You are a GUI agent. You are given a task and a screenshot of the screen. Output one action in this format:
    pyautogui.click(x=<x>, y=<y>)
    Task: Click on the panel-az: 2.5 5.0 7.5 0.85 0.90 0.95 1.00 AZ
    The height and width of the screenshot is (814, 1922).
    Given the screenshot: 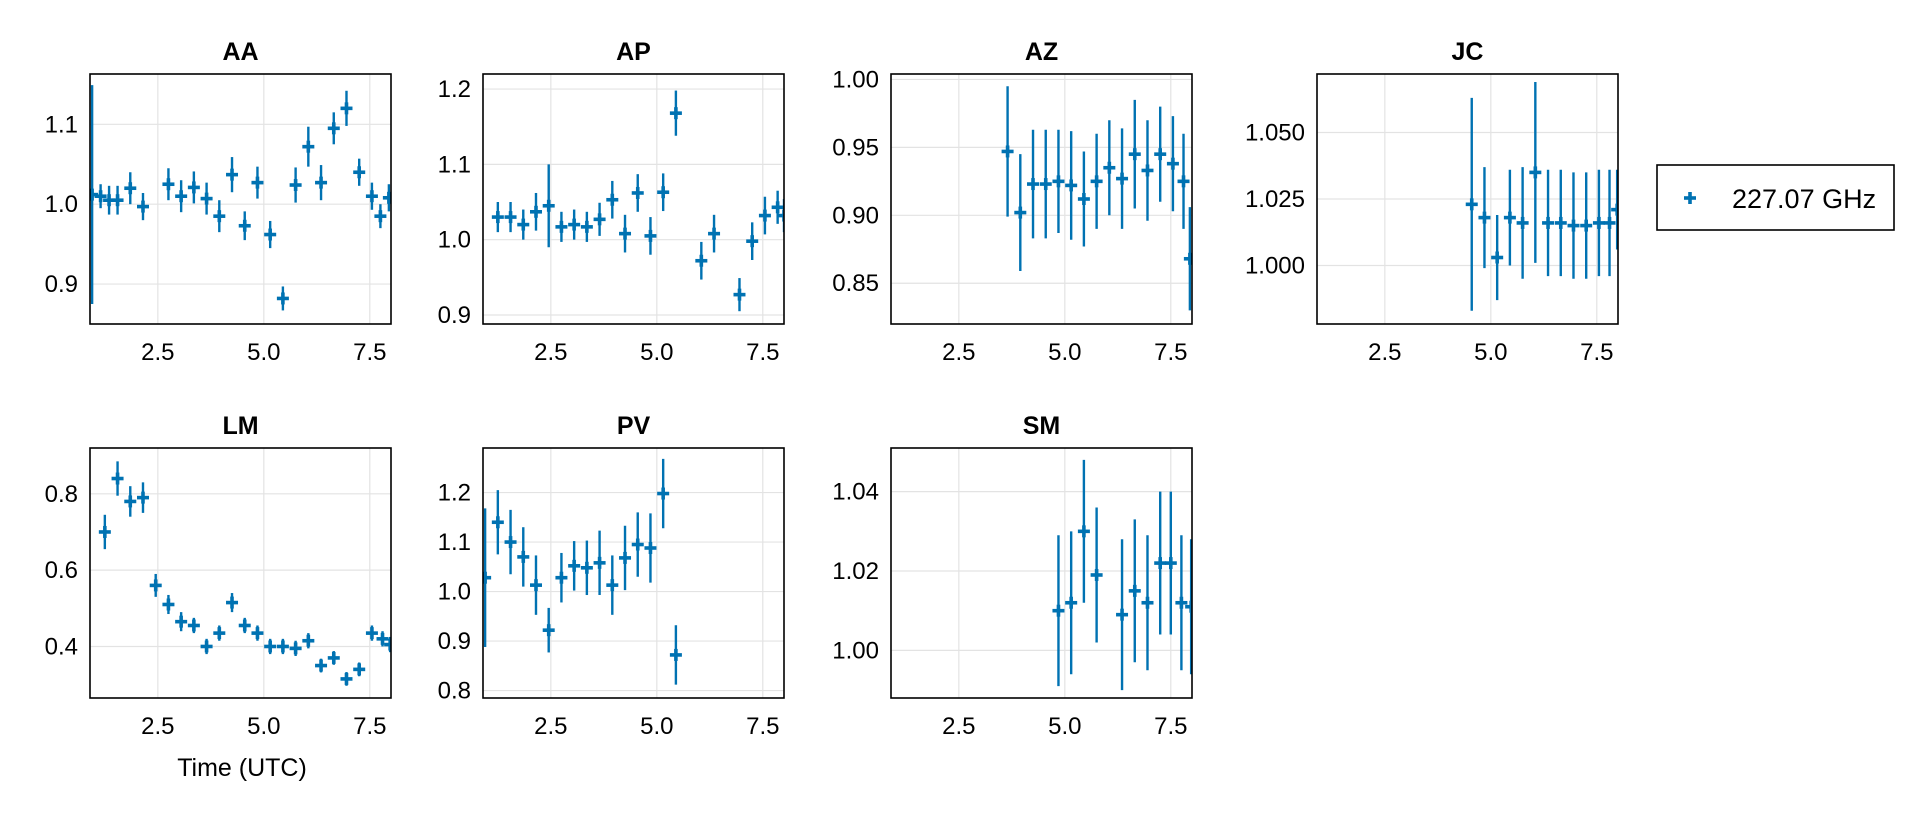 What is the action you would take?
    pyautogui.click(x=1012, y=202)
    